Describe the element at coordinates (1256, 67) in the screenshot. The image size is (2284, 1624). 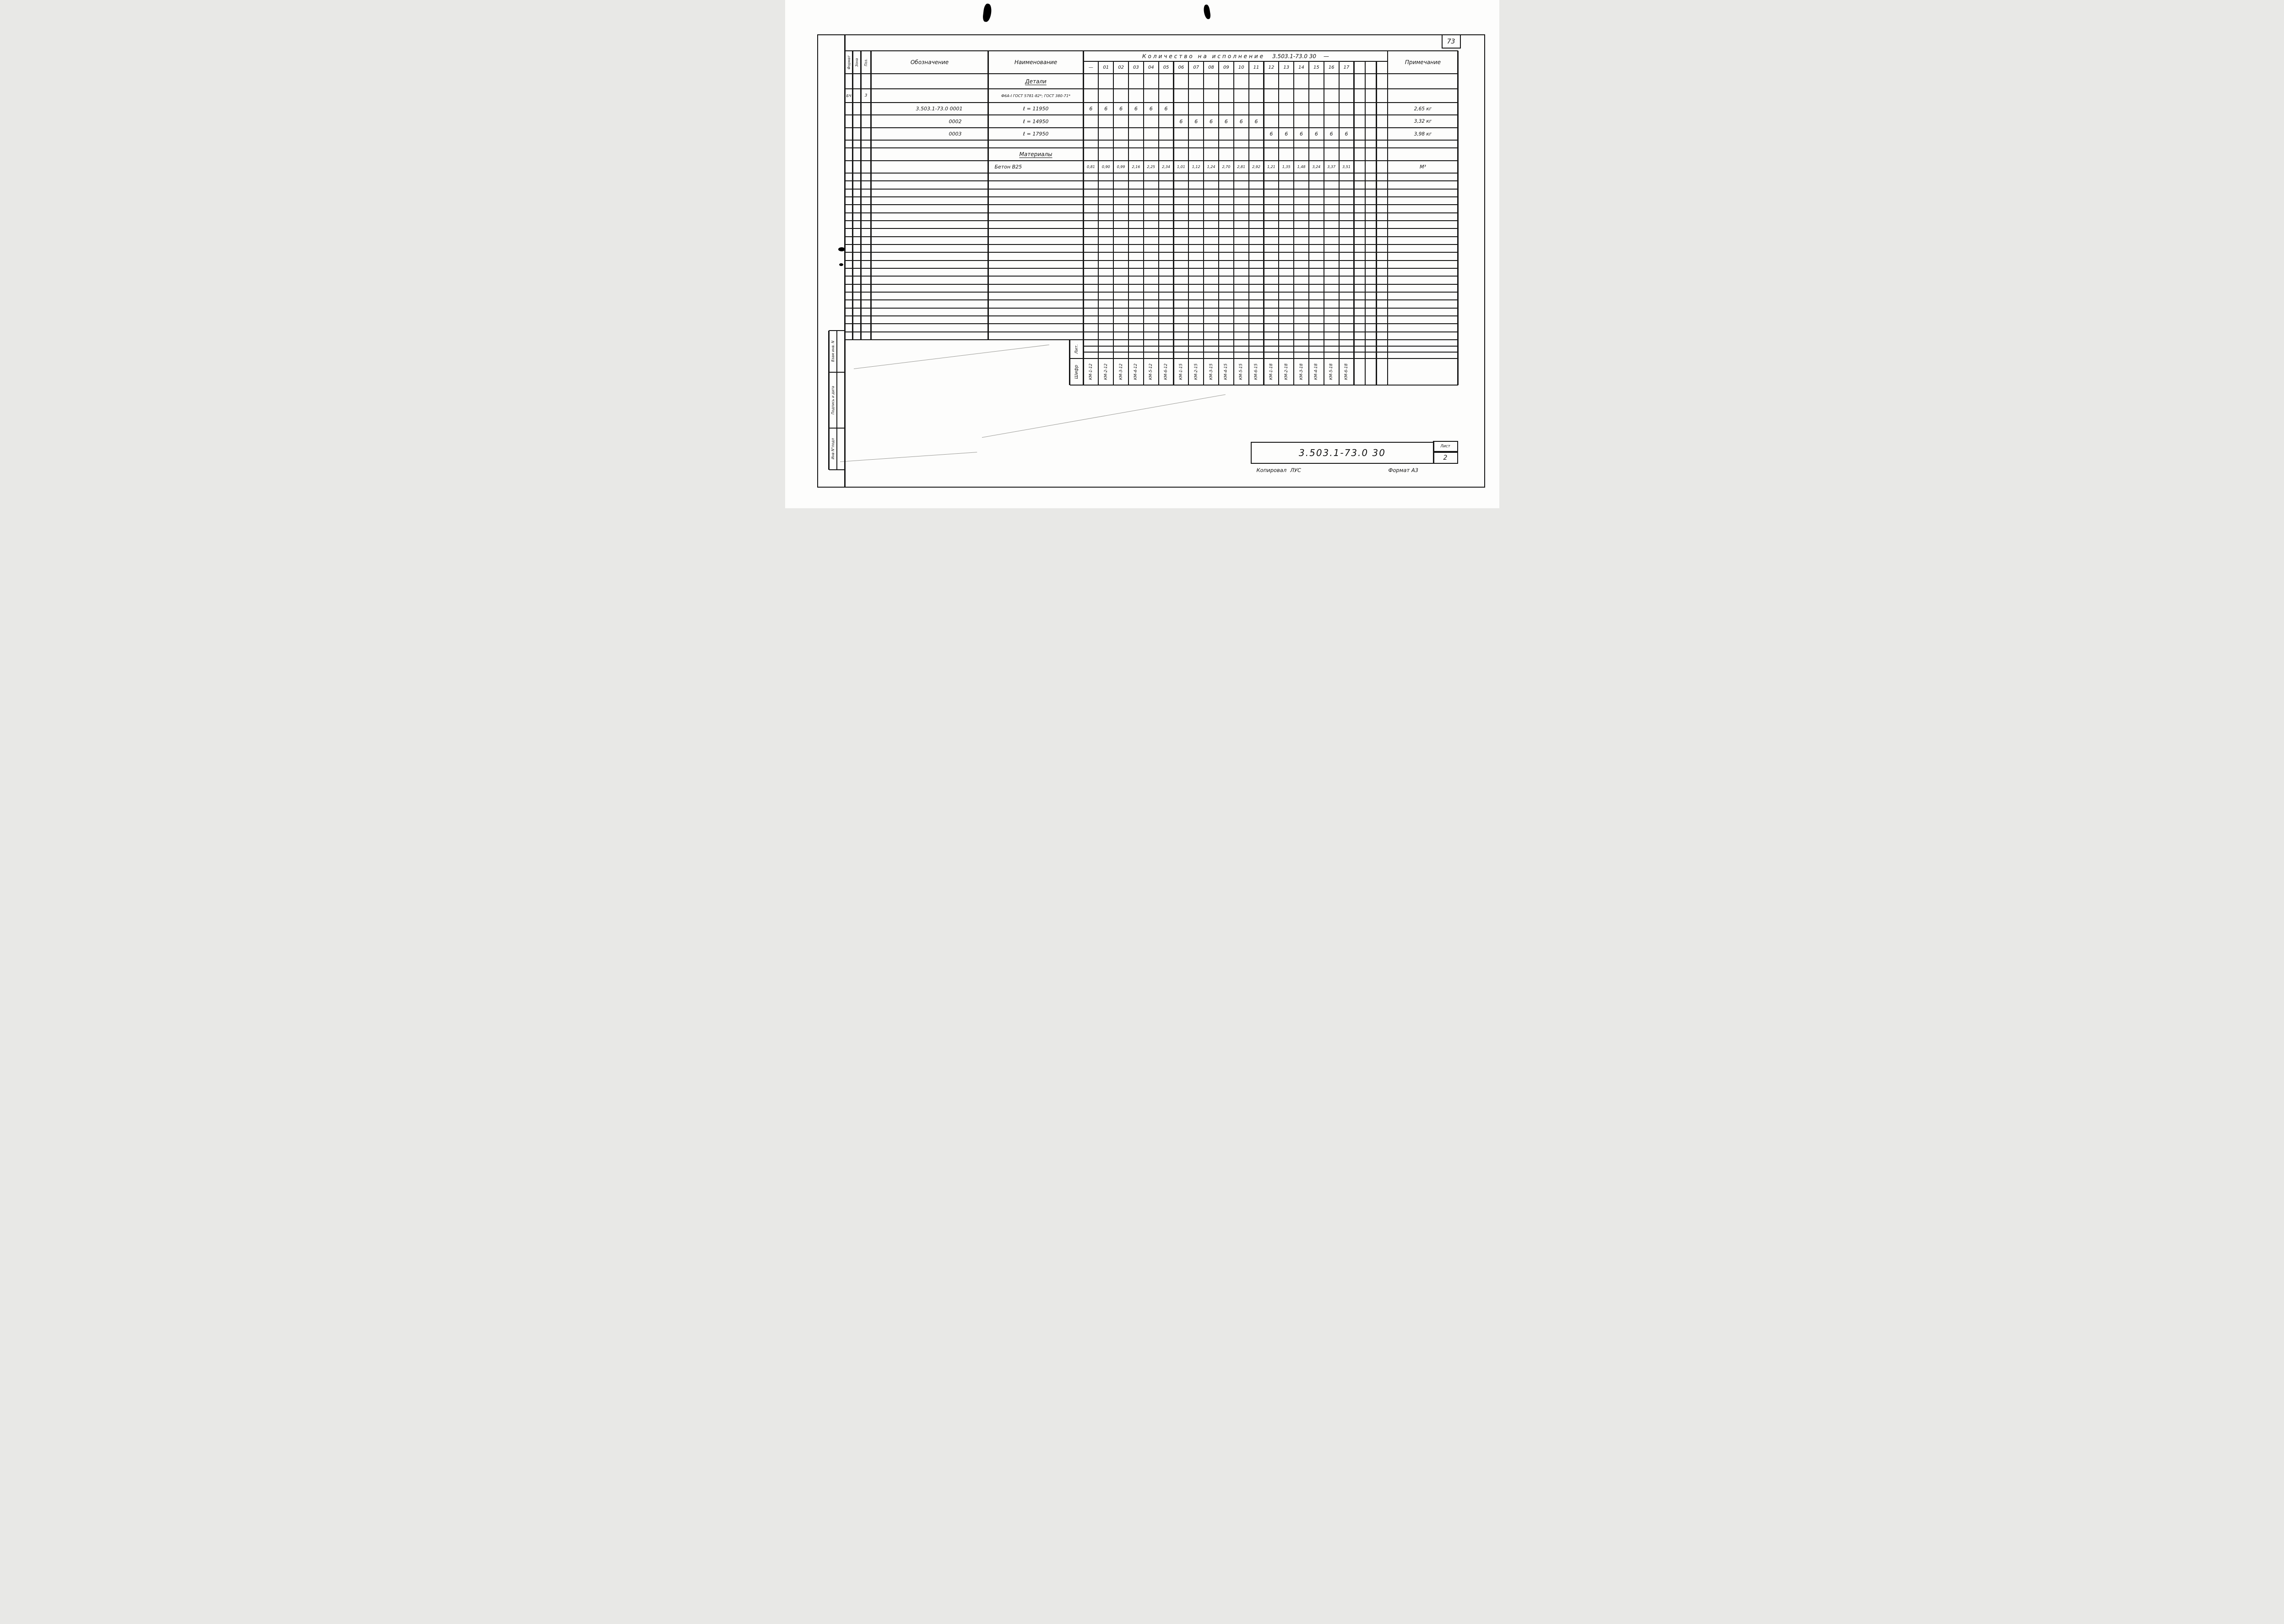
I see `qty-col-header: 11` at that location.